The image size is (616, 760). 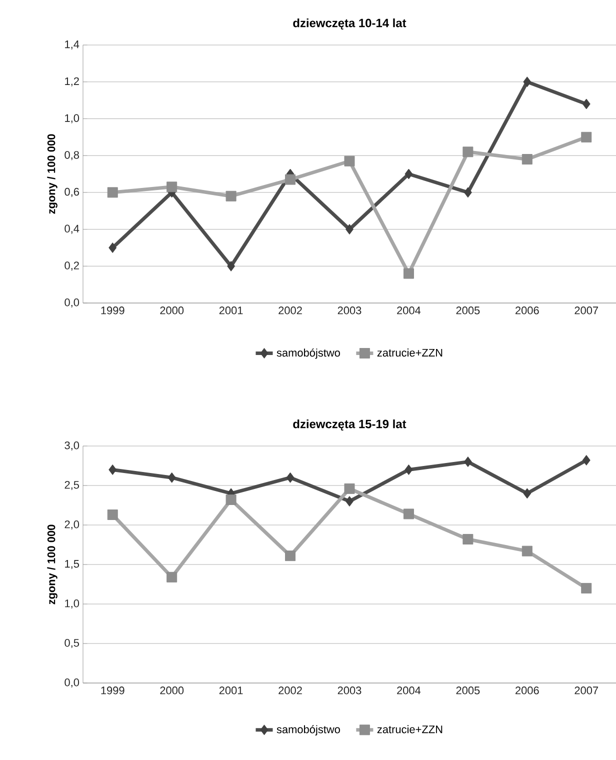 What do you see at coordinates (72, 81) in the screenshot?
I see `y-tick-label: 1,2` at bounding box center [72, 81].